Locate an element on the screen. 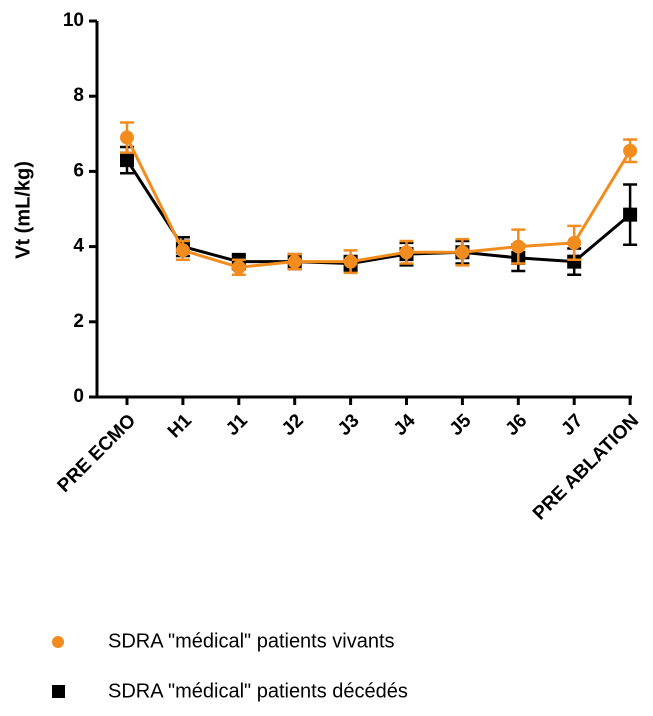 The height and width of the screenshot is (716, 653). x-tick-label: J4 is located at coordinates (405, 425).